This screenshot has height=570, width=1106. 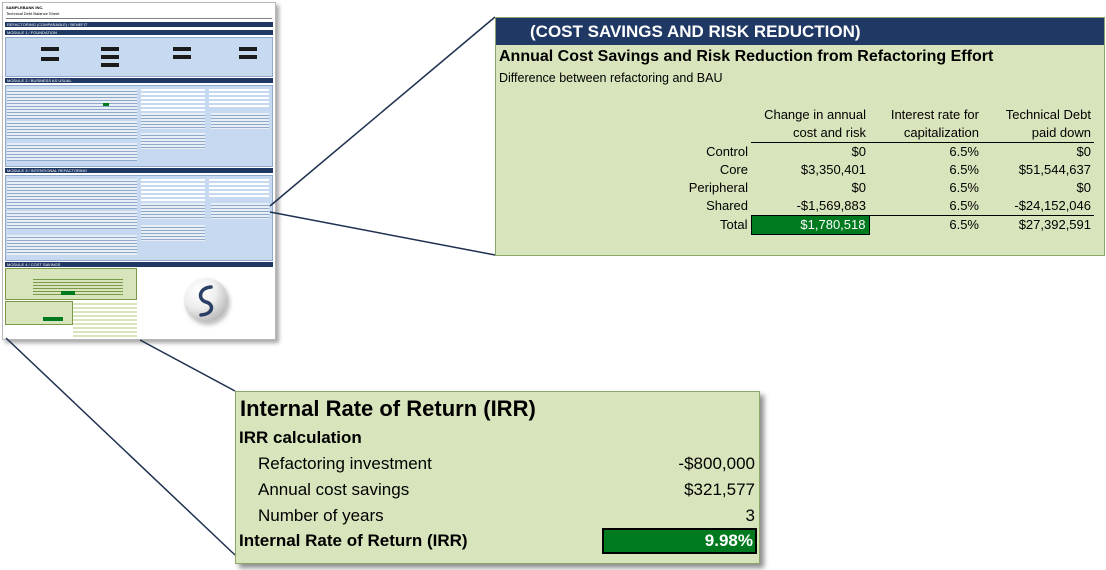 What do you see at coordinates (934, 114) in the screenshot?
I see `column-header-rate-line1: Interest rate for` at bounding box center [934, 114].